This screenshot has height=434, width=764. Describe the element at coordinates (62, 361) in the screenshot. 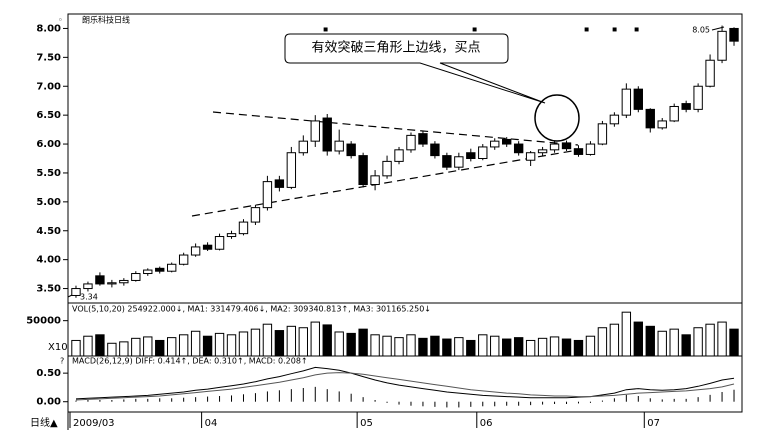

I see `help-icon: ?` at that location.